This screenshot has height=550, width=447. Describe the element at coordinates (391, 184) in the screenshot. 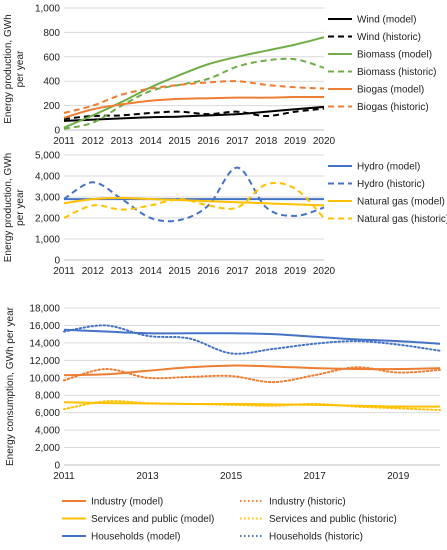

I see `legend-label-hydro-historic: Hydro (historic)` at that location.